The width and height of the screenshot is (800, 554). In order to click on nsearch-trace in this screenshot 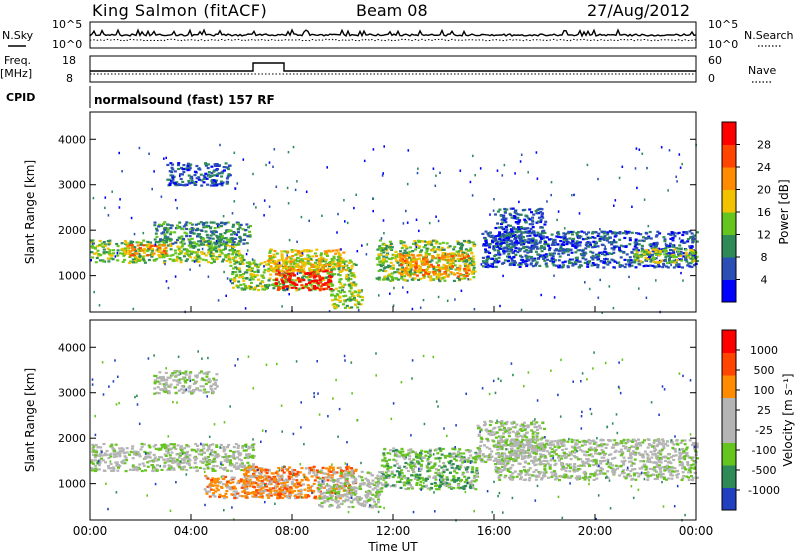, I will do `click(393, 40)`.